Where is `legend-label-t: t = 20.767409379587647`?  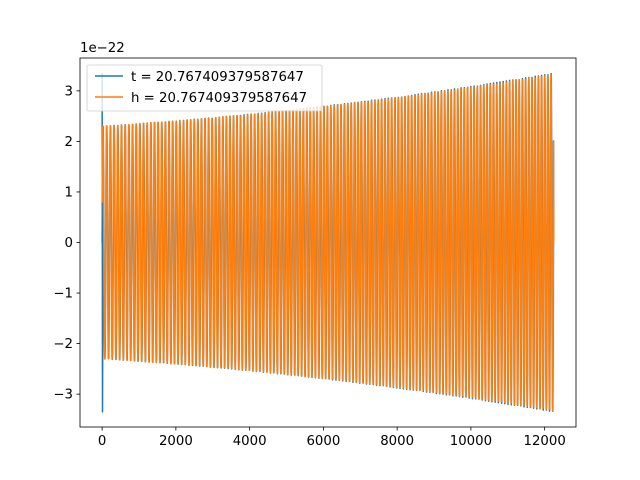 legend-label-t: t = 20.767409379587647 is located at coordinates (217, 77).